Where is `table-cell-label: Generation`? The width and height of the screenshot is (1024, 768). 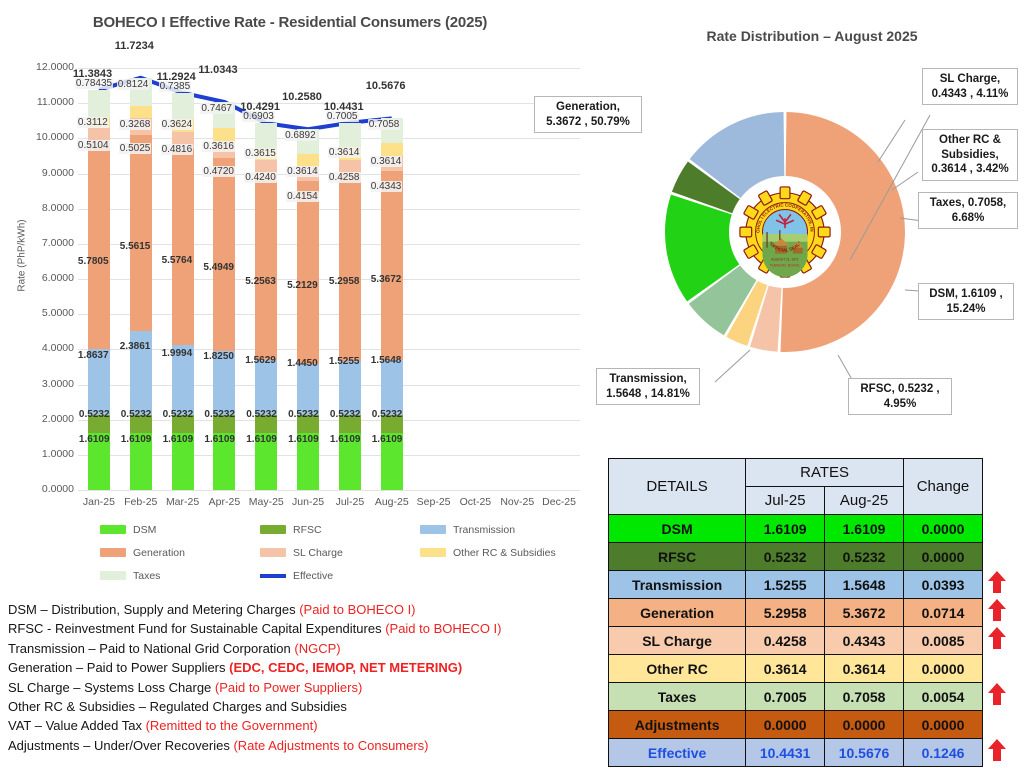
table-cell-label: Generation is located at coordinates (677, 612).